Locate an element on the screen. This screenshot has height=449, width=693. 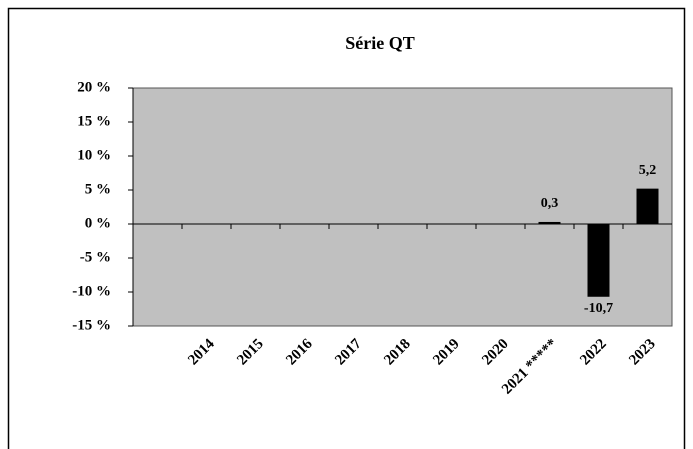
value-label: 0,3 is located at coordinates (550, 203).